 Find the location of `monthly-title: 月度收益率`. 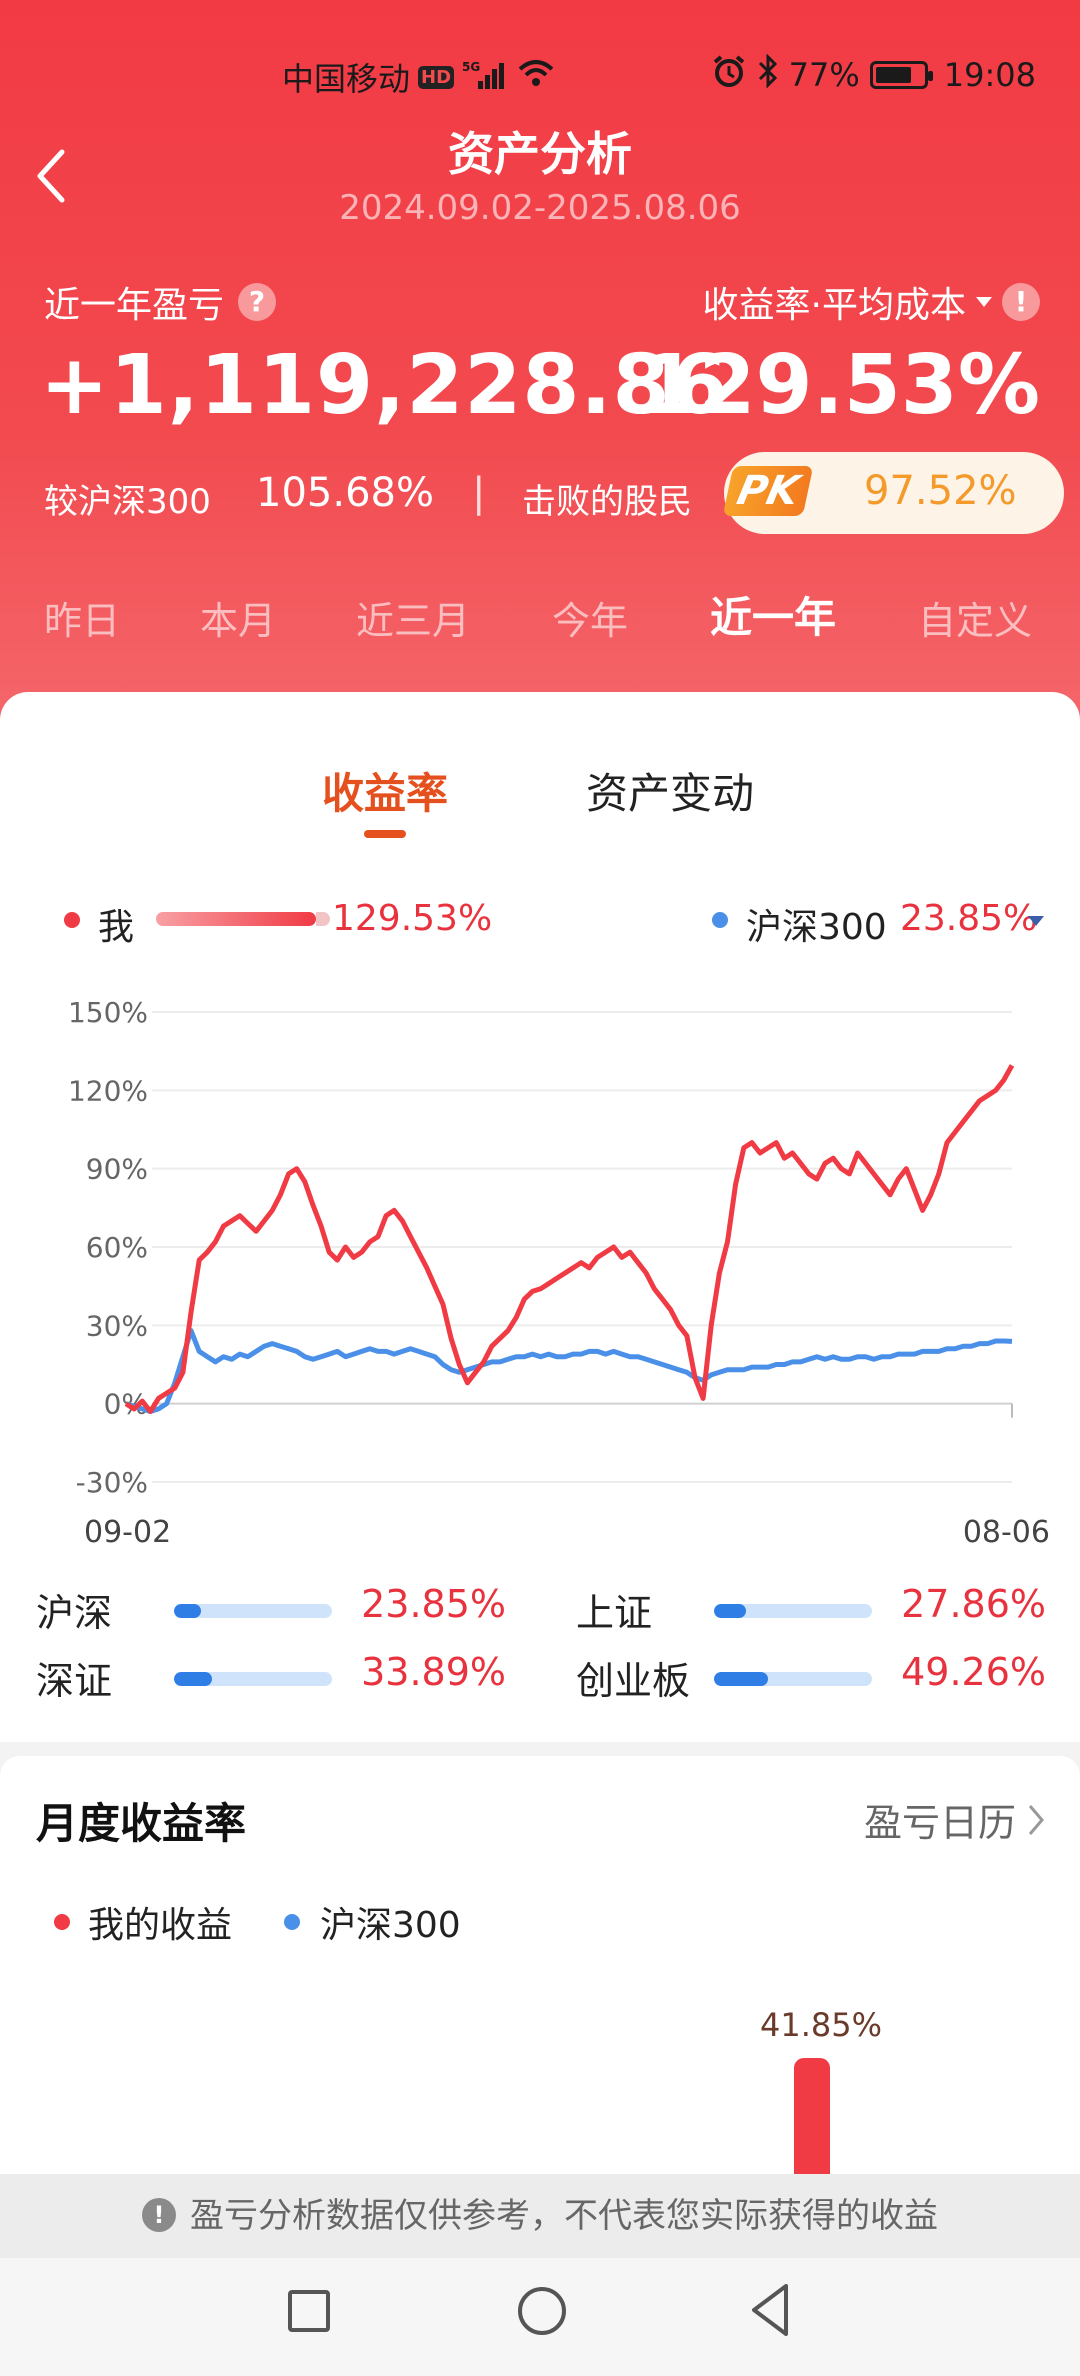

monthly-title: 月度收益率 is located at coordinates (141, 1823).